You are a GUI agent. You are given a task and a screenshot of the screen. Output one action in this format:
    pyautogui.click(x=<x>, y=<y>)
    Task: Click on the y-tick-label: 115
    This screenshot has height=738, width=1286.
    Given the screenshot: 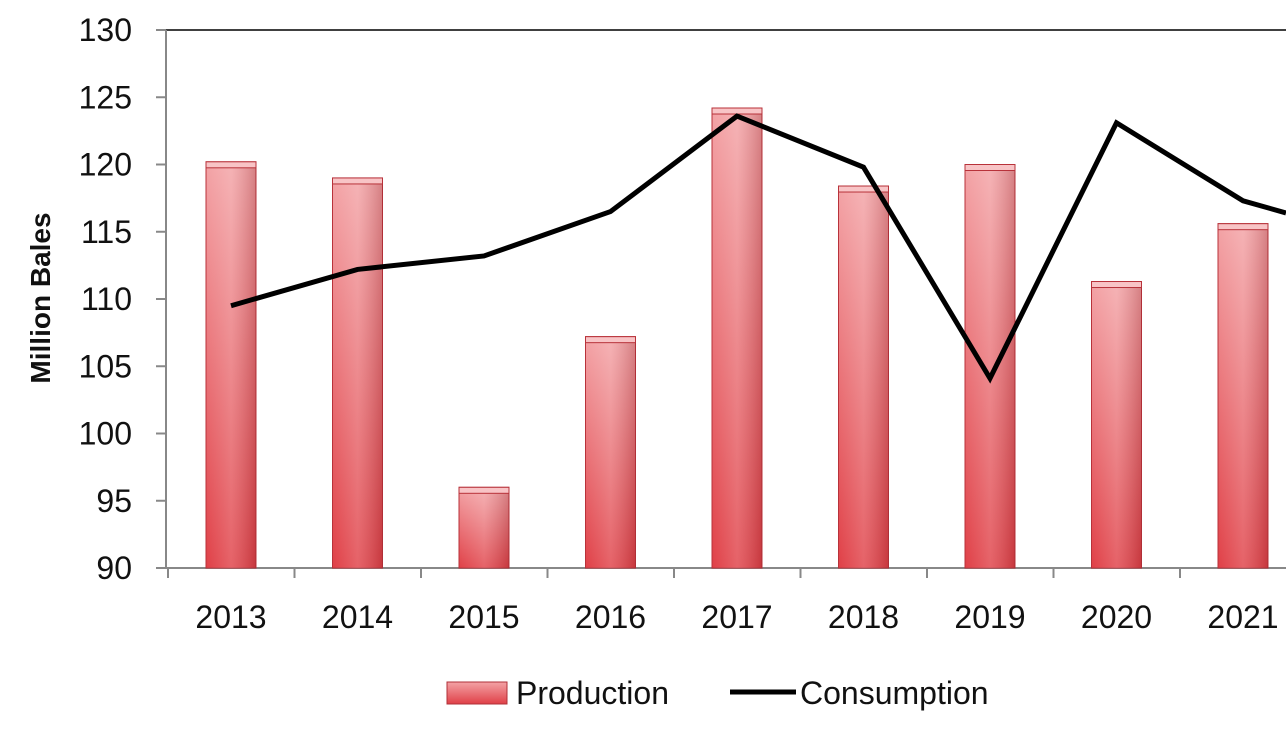 What is the action you would take?
    pyautogui.click(x=106, y=232)
    